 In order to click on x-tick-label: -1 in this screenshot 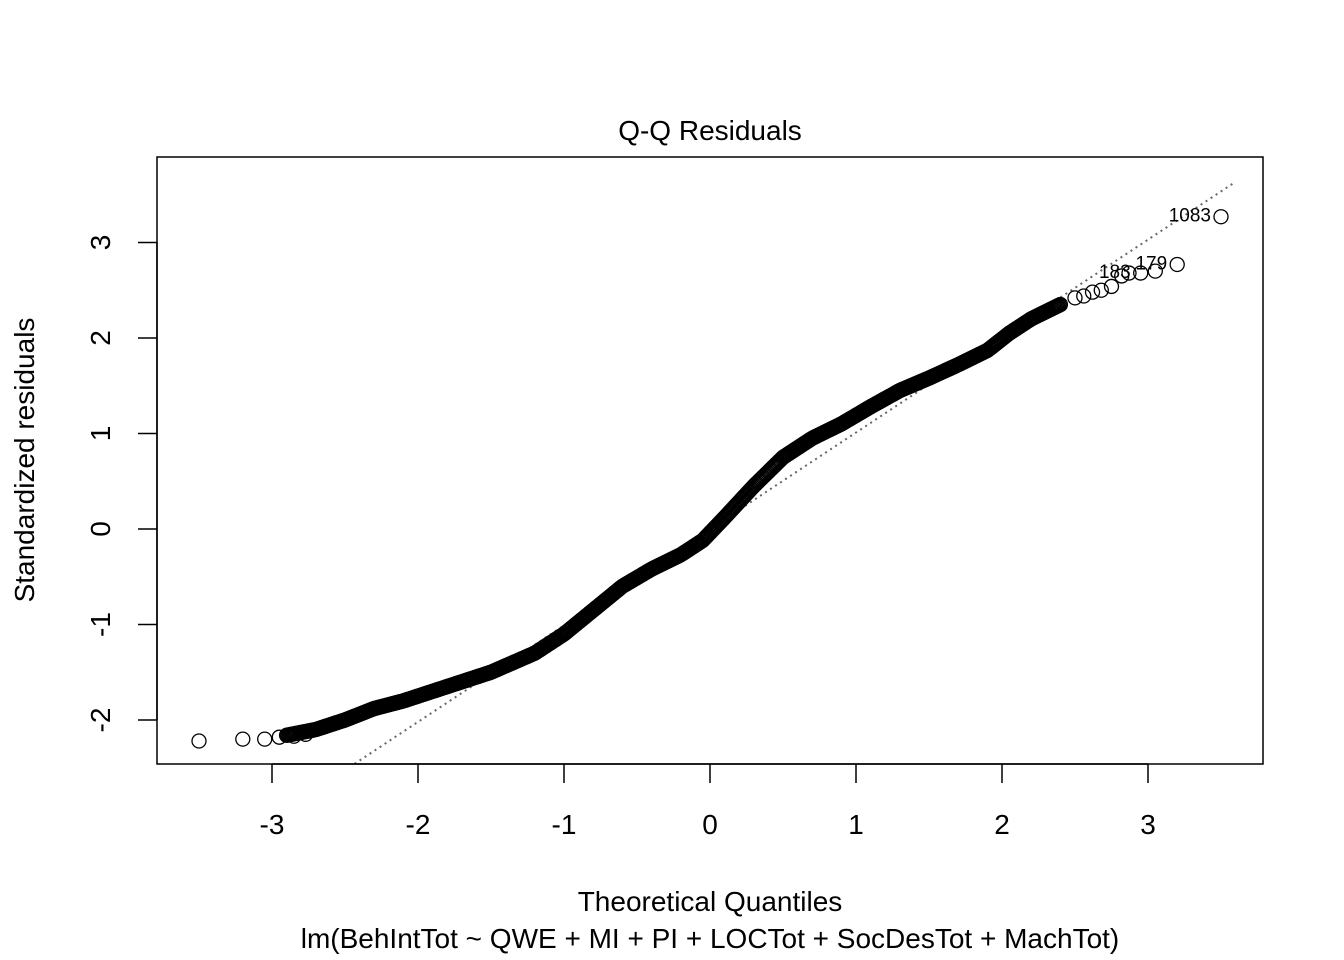, I will do `click(564, 824)`.